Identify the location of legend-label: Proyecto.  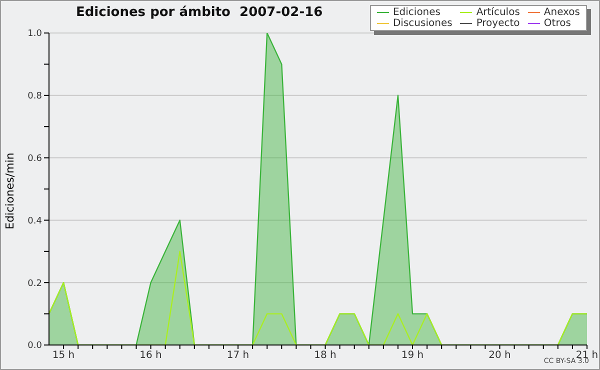
(498, 23).